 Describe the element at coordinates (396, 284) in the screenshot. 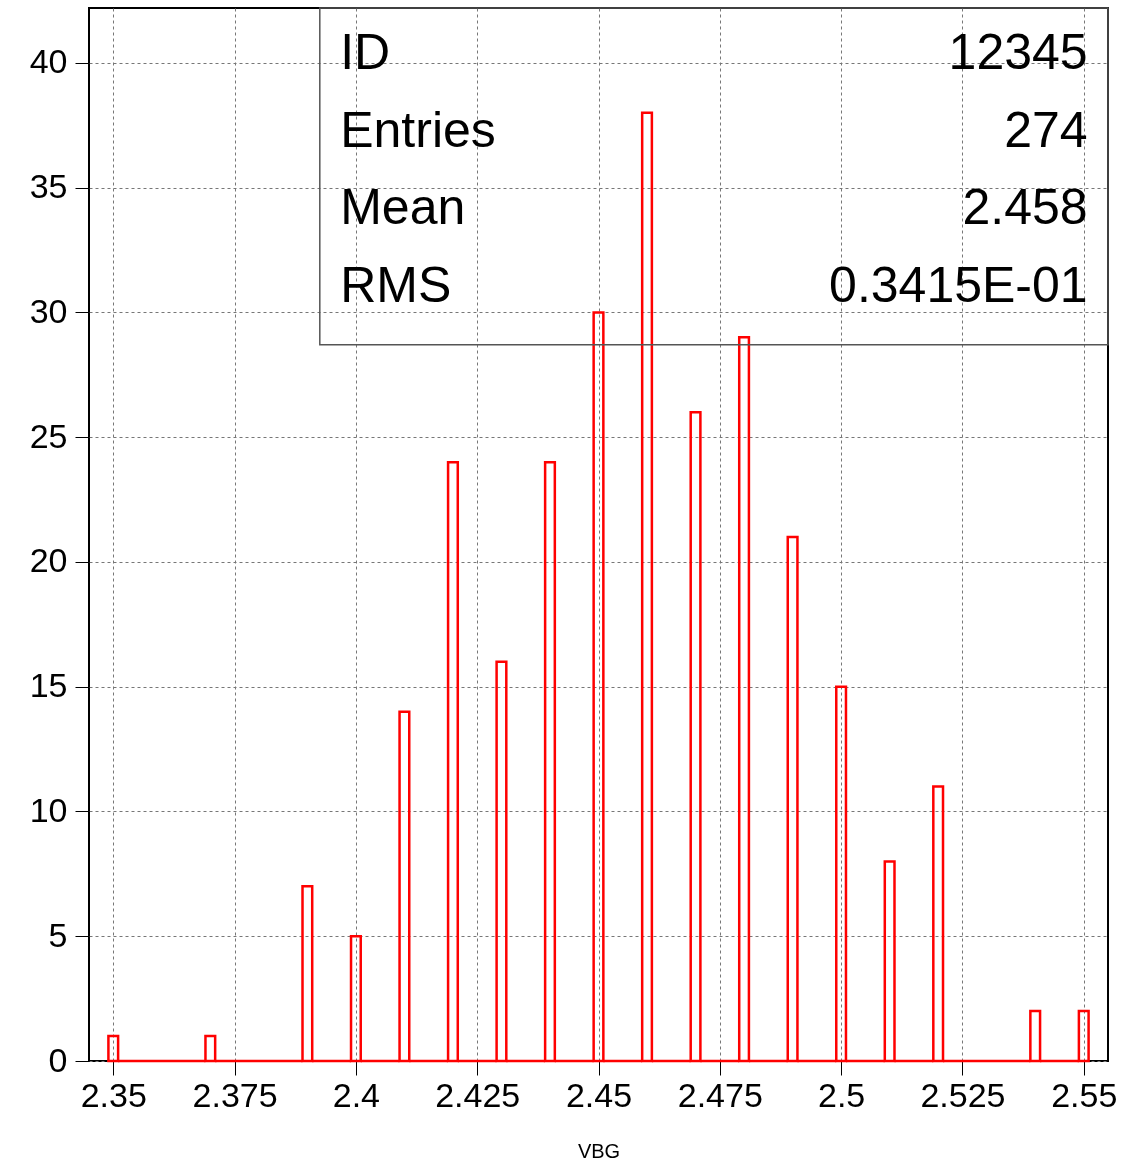

I see `annotation: RMS` at that location.